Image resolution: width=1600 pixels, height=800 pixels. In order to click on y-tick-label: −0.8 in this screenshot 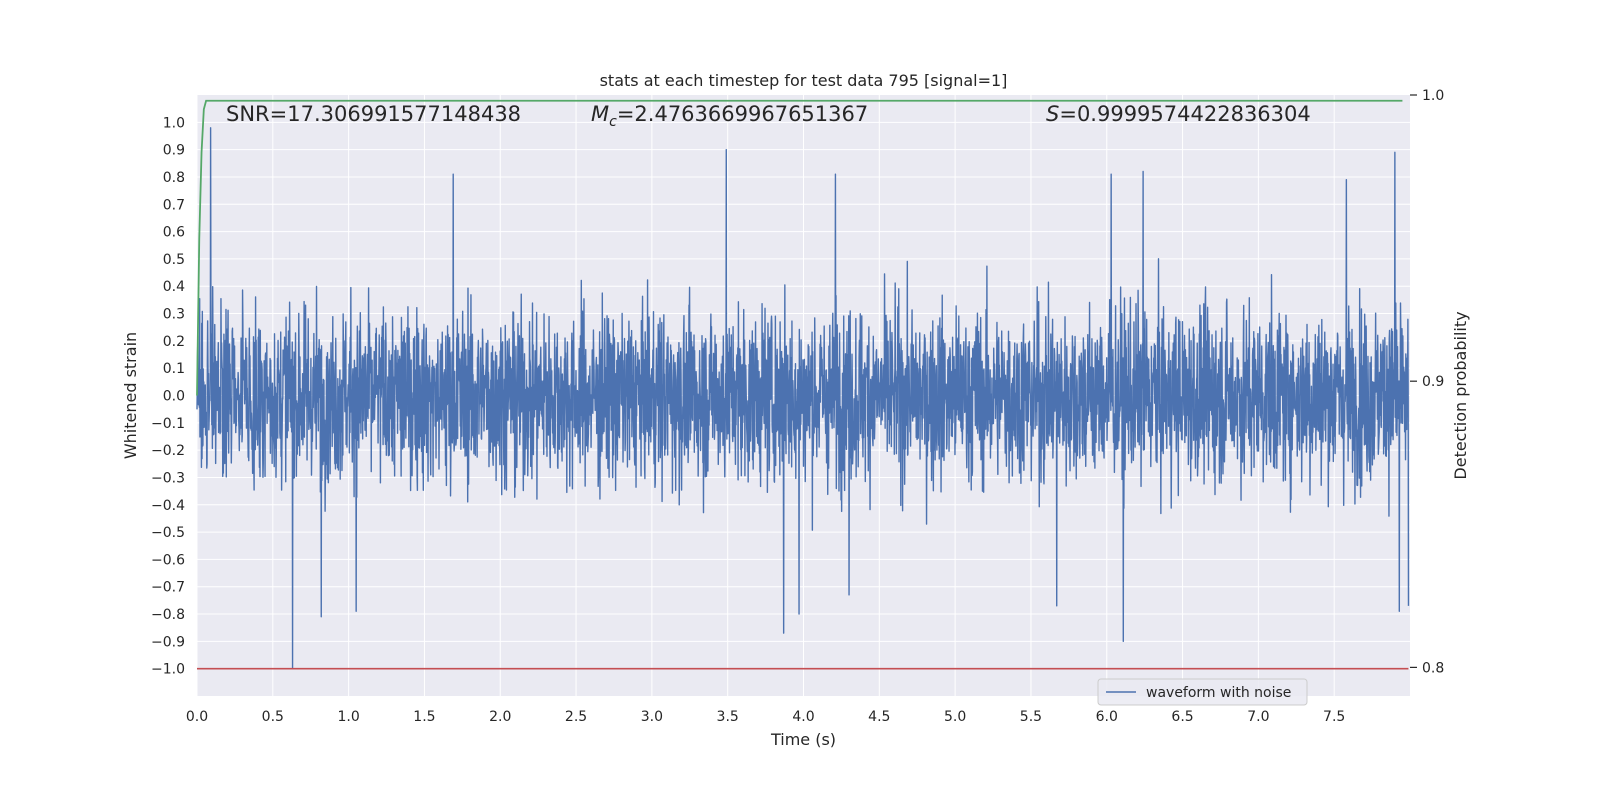, I will do `click(168, 615)`.